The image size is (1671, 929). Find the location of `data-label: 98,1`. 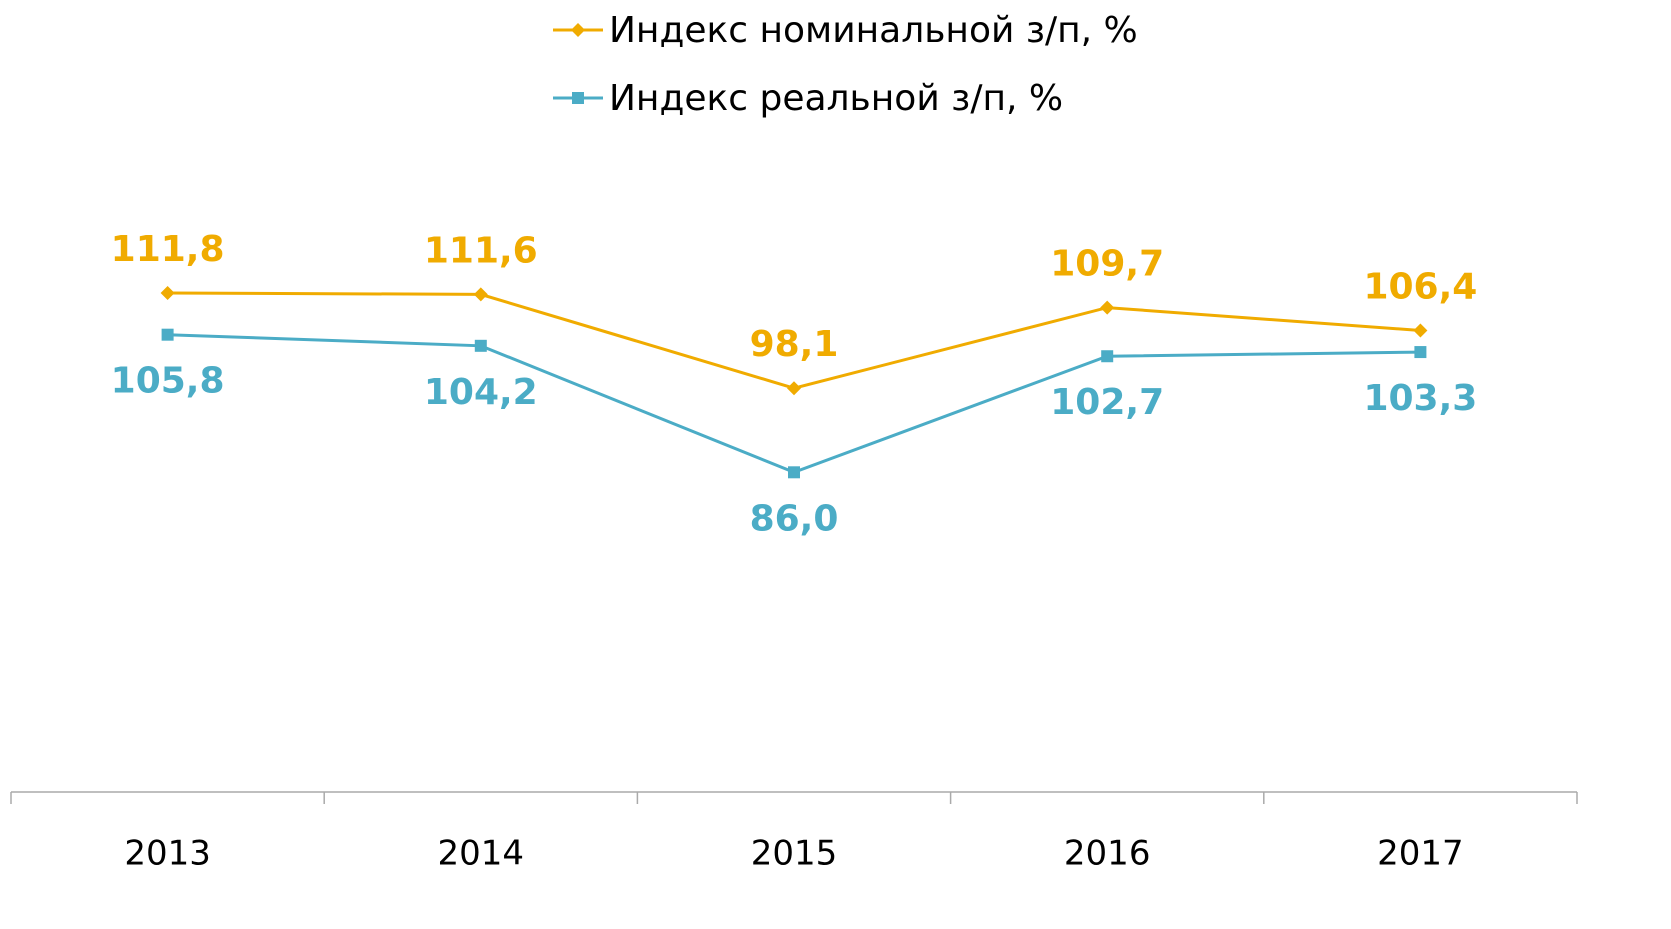

data-label: 98,1 is located at coordinates (794, 344).